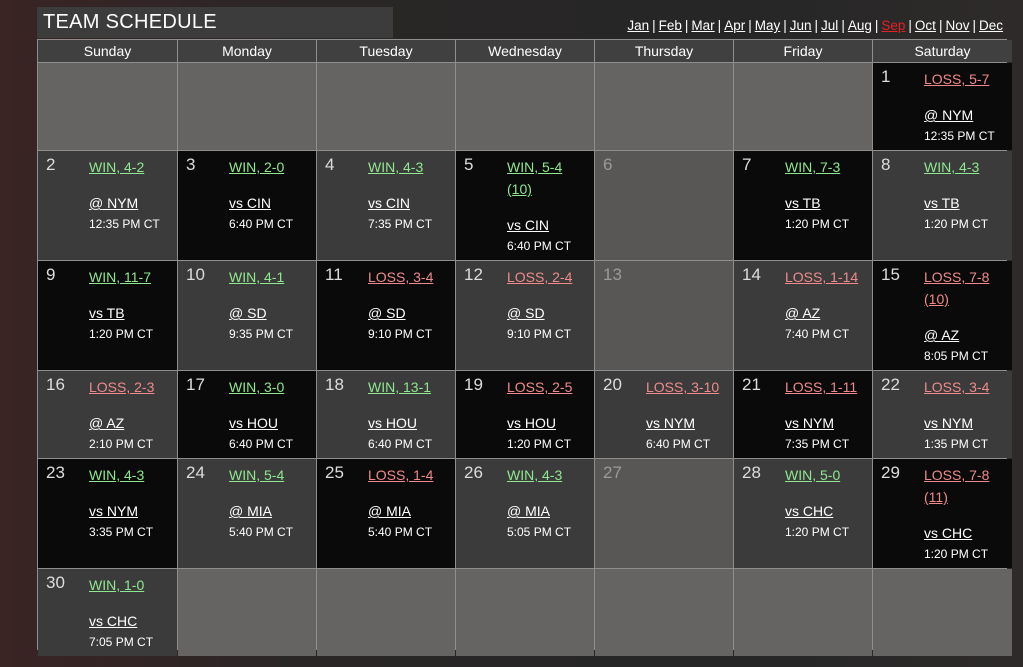 The width and height of the screenshot is (1023, 667). Describe the element at coordinates (608, 164) in the screenshot. I see `day-number: 6` at that location.